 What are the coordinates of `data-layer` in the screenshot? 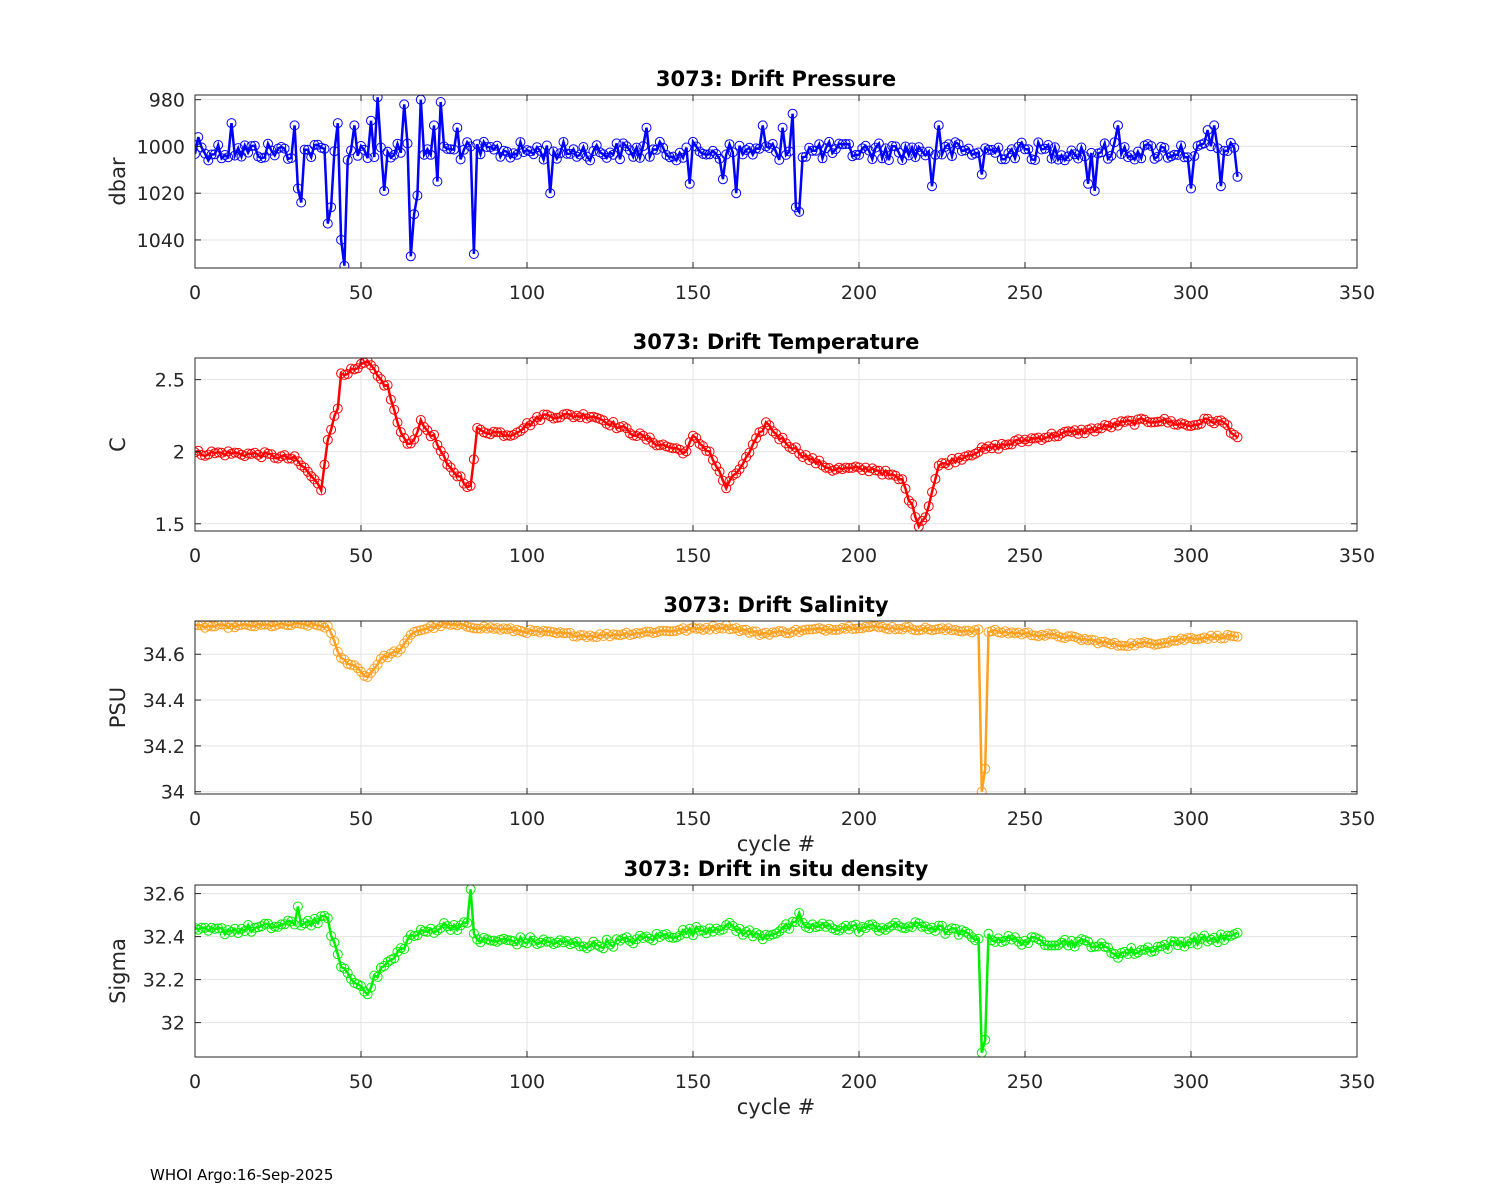 It's located at (719, 181).